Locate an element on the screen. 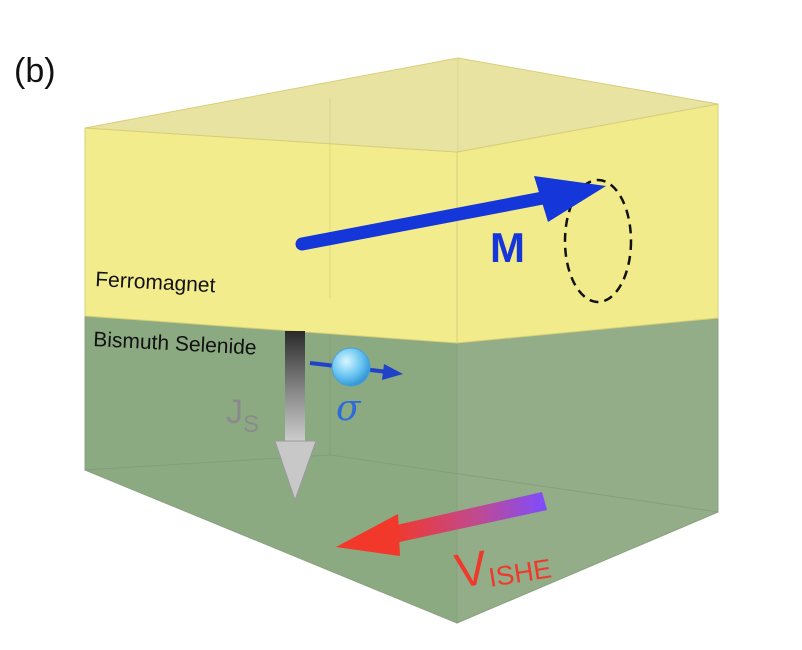 This screenshot has height=650, width=802. spin-sigma is located at coordinates (356, 367).